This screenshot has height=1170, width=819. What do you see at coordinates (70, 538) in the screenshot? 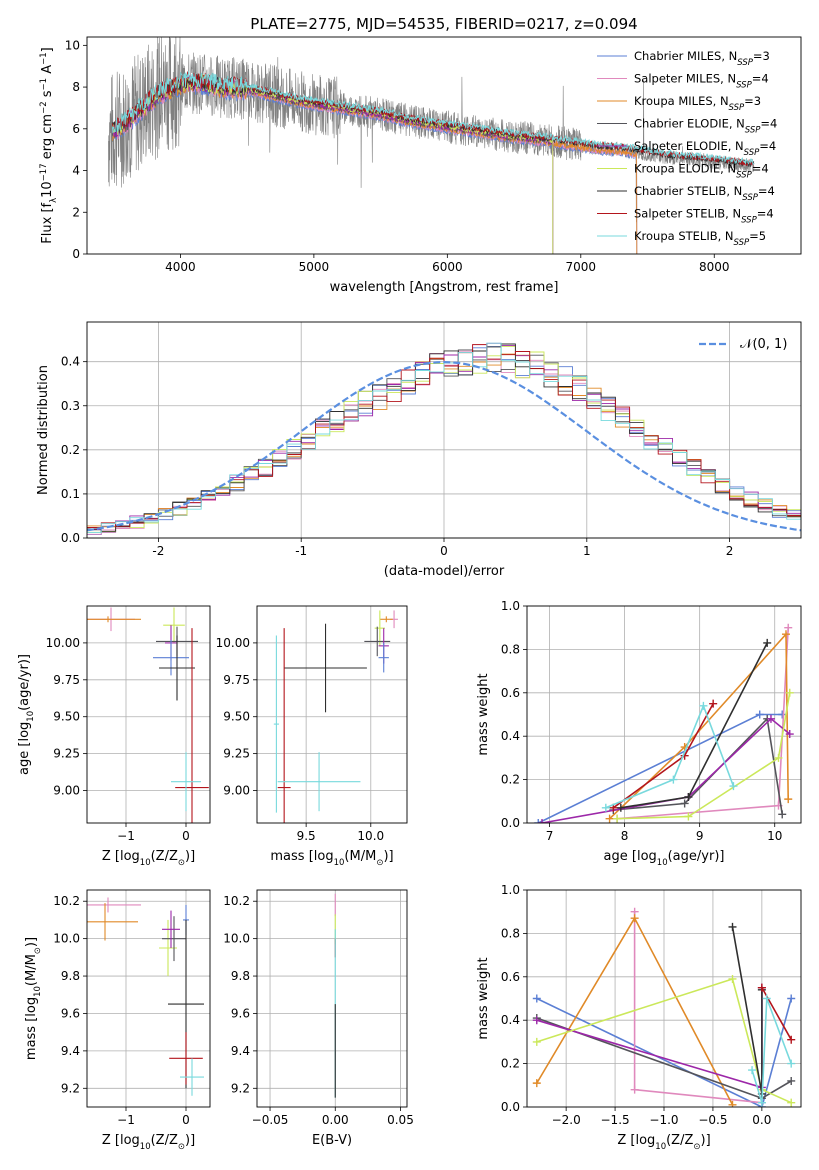
I see `y-tick-label: 0.0` at bounding box center [70, 538].